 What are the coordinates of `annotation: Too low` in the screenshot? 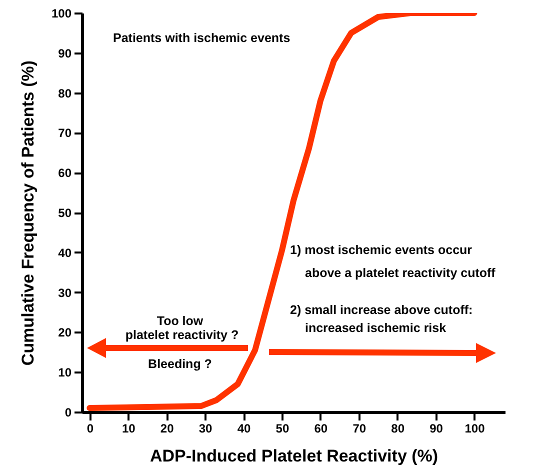 It's located at (180, 321).